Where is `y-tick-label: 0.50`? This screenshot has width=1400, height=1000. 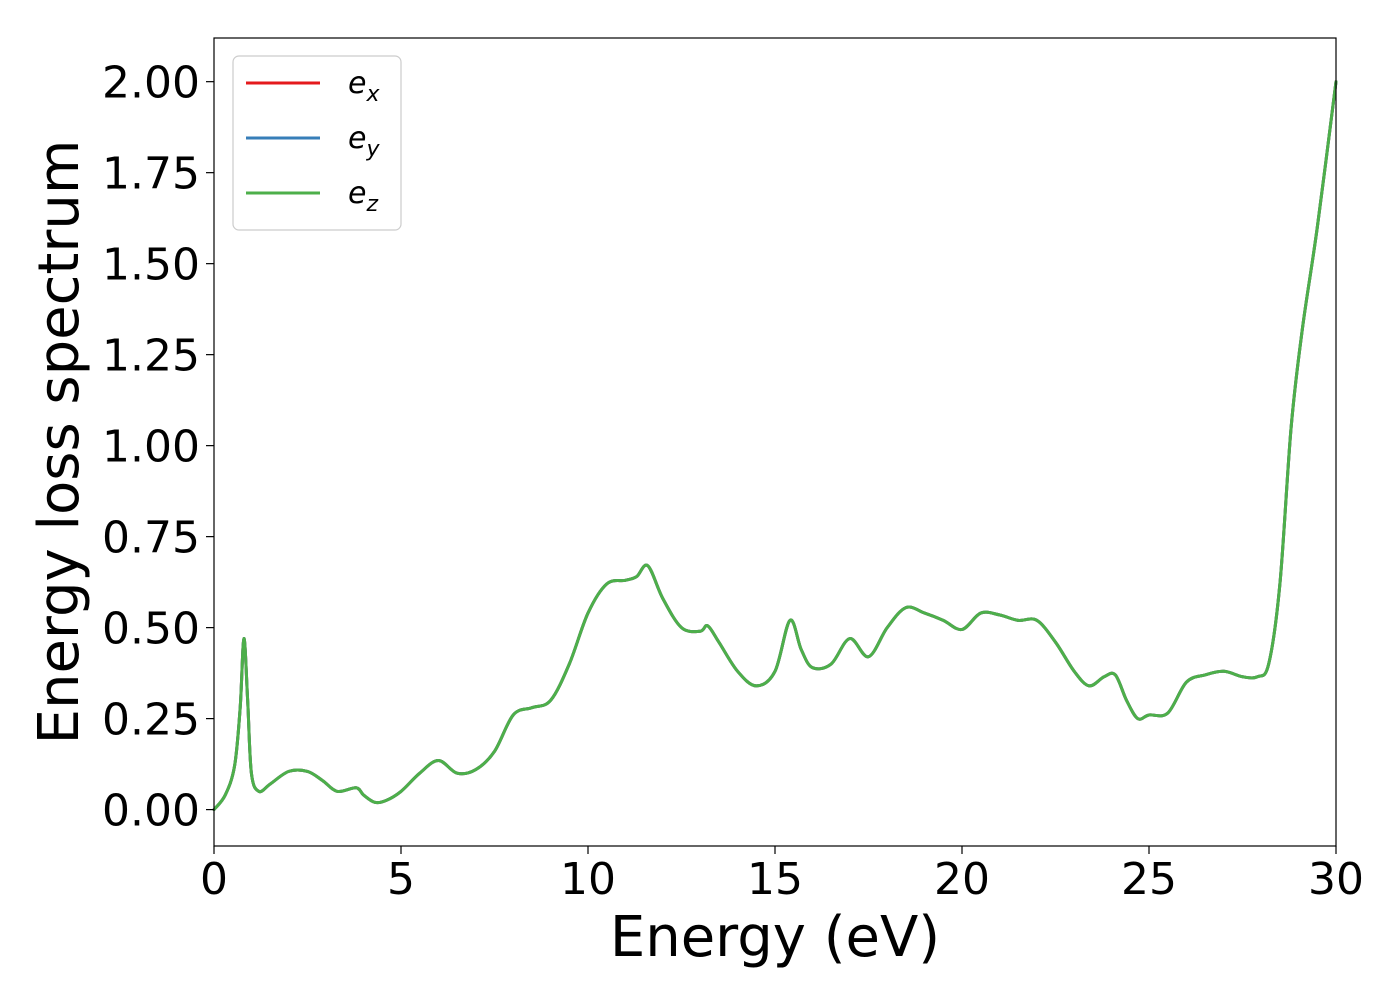 y-tick-label: 0.50 is located at coordinates (151, 629).